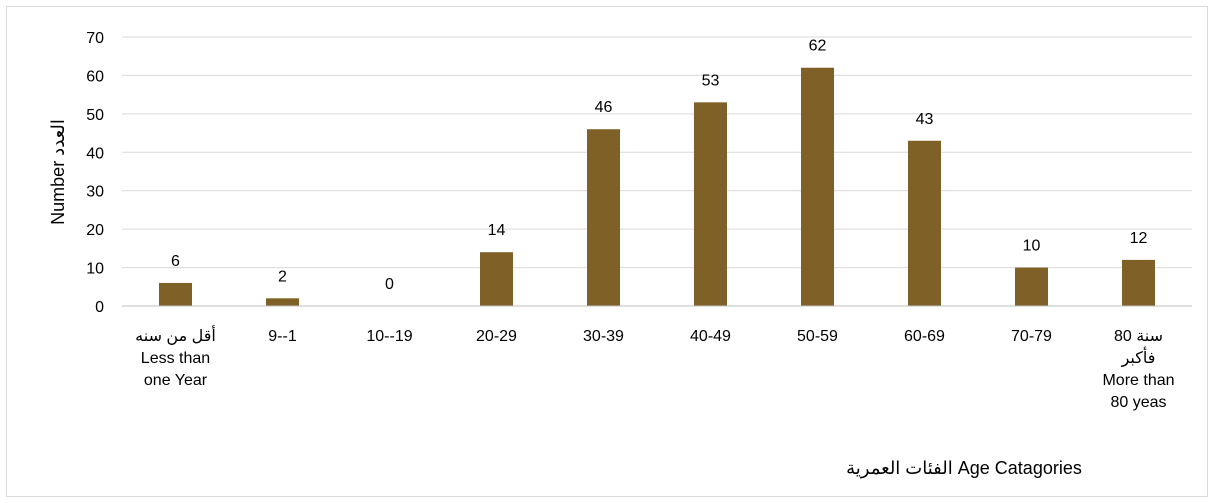 The width and height of the screenshot is (1214, 503). I want to click on data-label: 62, so click(818, 46).